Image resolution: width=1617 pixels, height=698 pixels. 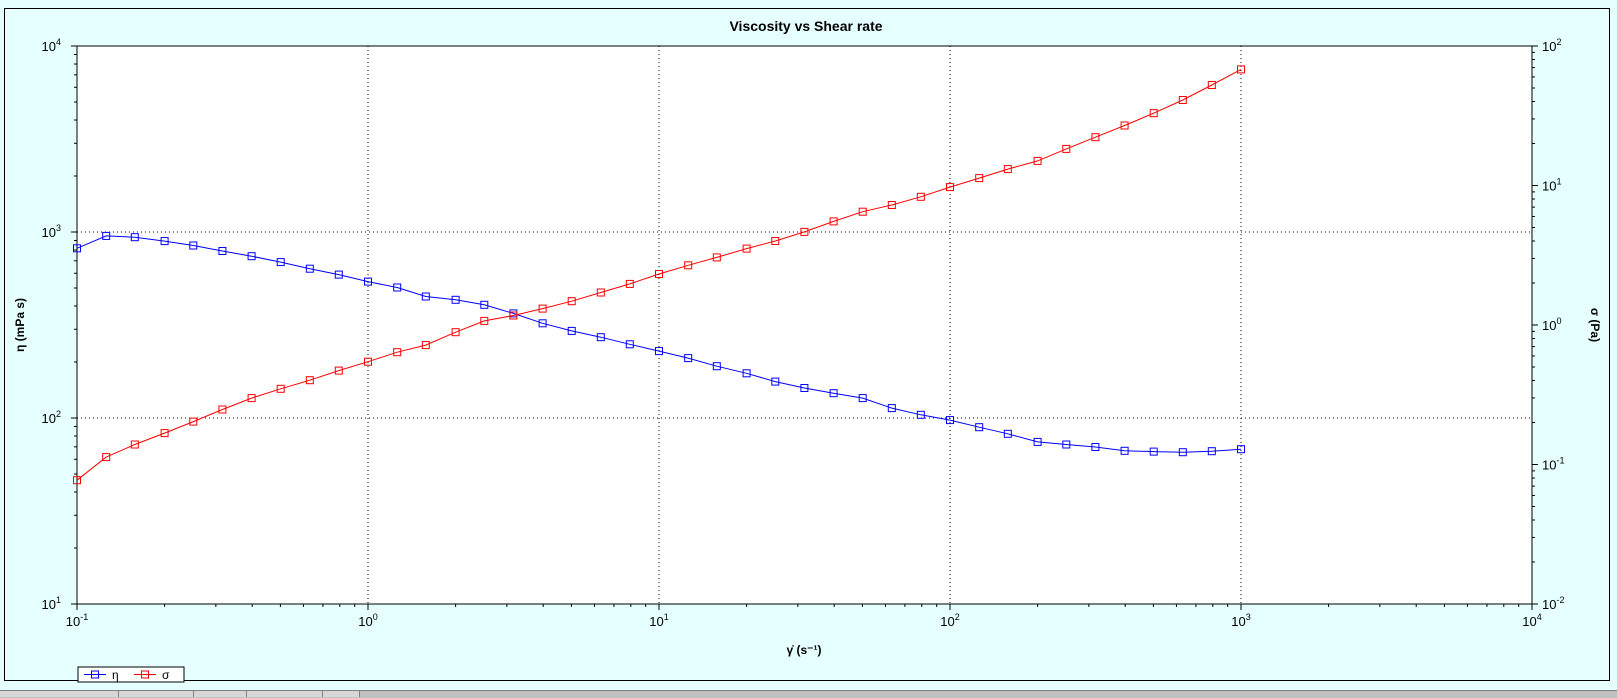 I want to click on y-left-tick-label: 10², so click(x=51, y=417).